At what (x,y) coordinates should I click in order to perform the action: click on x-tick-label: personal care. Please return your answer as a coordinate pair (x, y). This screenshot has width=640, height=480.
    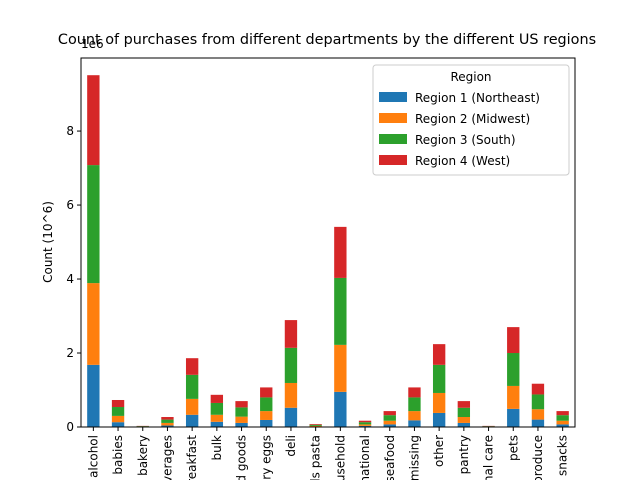
    Looking at the image, I should click on (489, 457).